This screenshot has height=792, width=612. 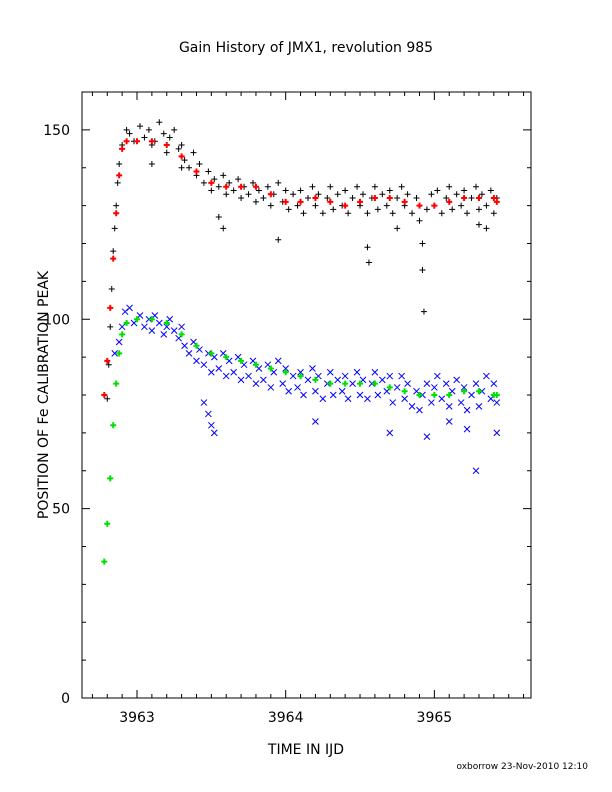 What do you see at coordinates (286, 718) in the screenshot?
I see `x-tick-label: 3964` at bounding box center [286, 718].